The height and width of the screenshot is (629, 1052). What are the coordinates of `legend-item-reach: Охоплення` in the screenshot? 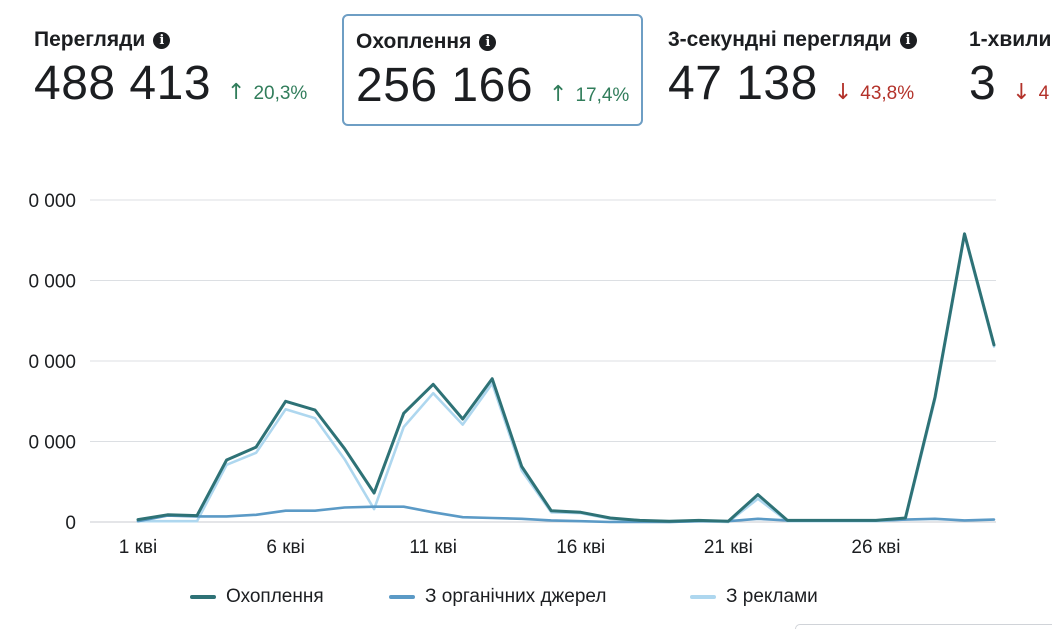 It's located at (257, 597).